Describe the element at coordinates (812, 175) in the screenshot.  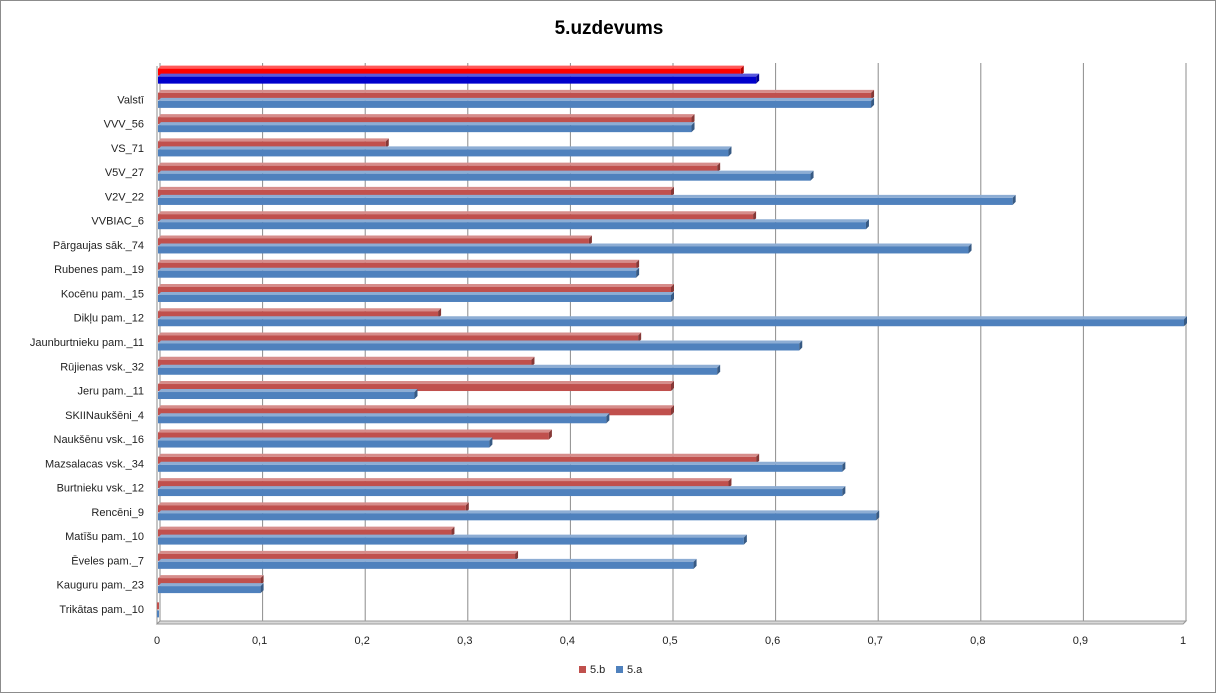
I see `bar-5a-18-end` at that location.